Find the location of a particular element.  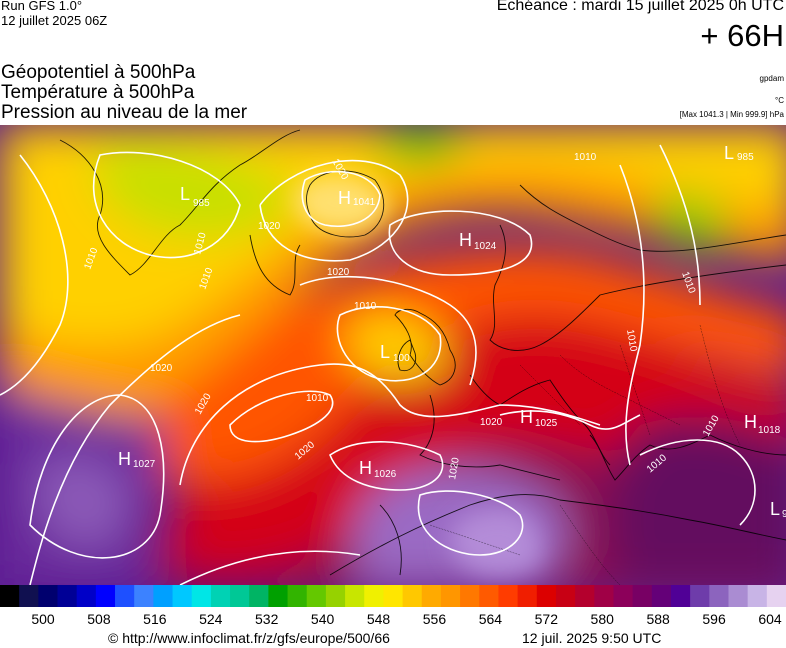

title-pressure: Pression au niveau de la mer is located at coordinates (124, 112).